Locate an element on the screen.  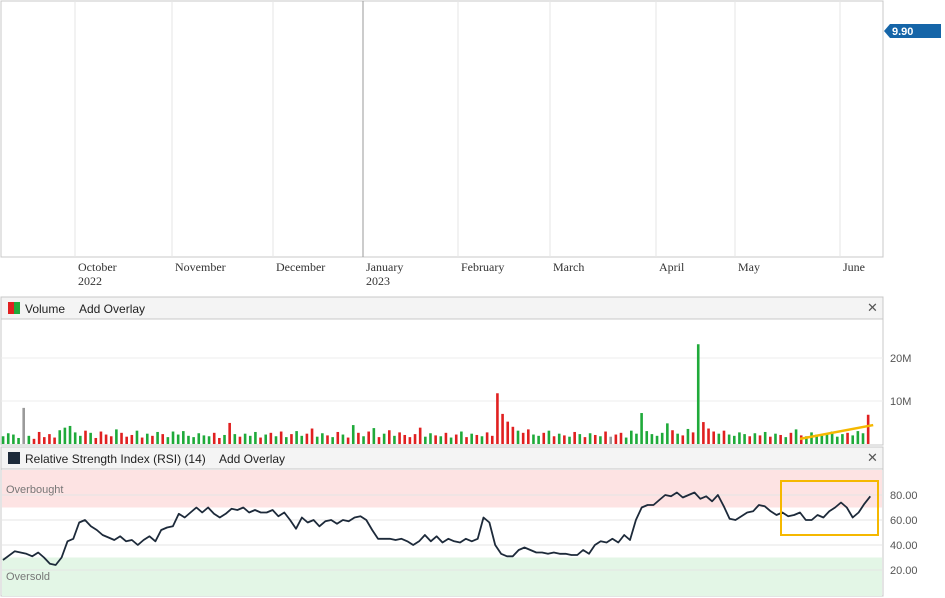
last-price-tag: 9.90 is located at coordinates (912, 31).